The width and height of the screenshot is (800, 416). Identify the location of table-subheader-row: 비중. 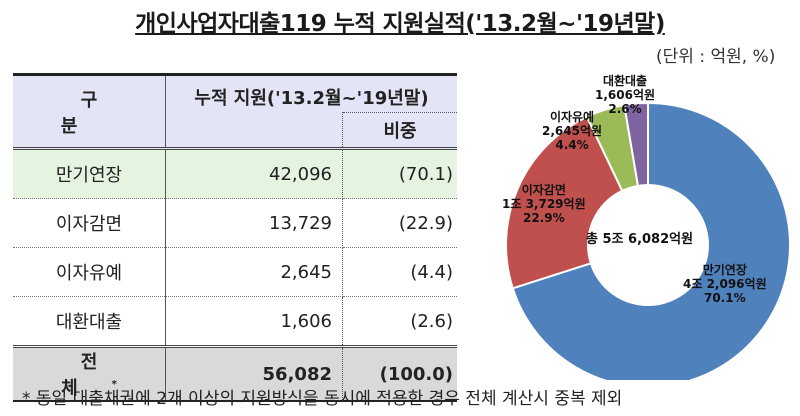
(235, 130).